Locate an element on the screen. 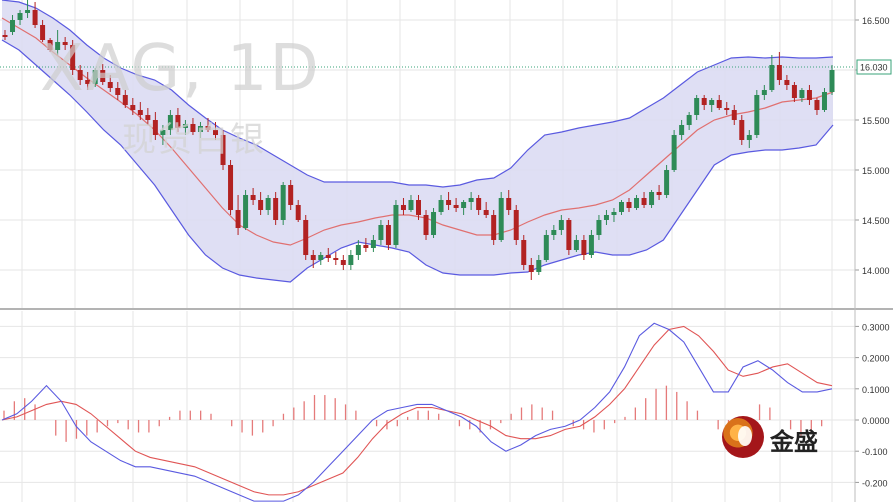 The image size is (893, 502). current-price-badge is located at coordinates (874, 67).